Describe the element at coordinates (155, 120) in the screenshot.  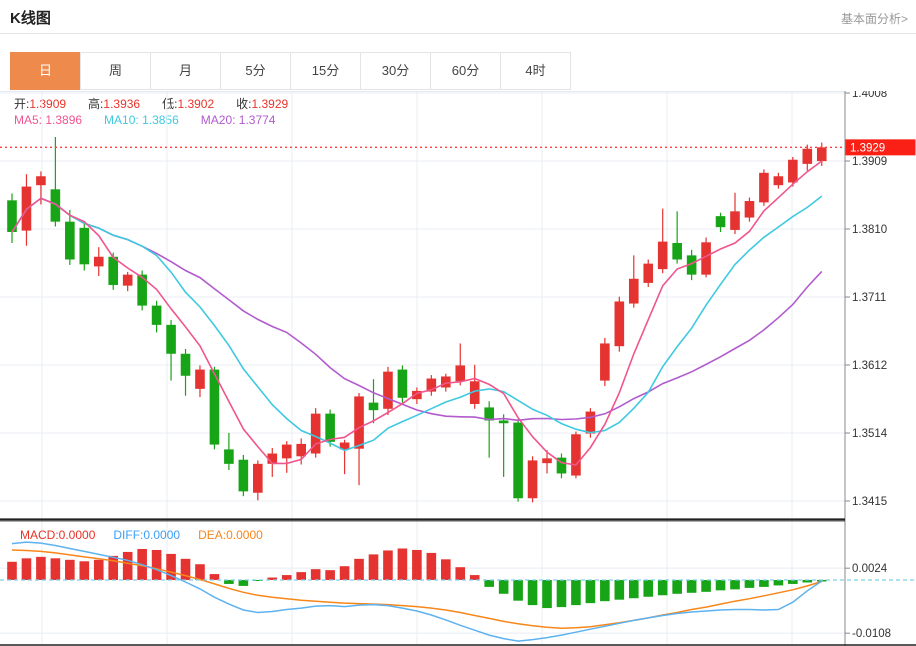
I see `ma-legend: MA5: 1.3896 MA10: 1.3856 MA20: 1.3774` at that location.